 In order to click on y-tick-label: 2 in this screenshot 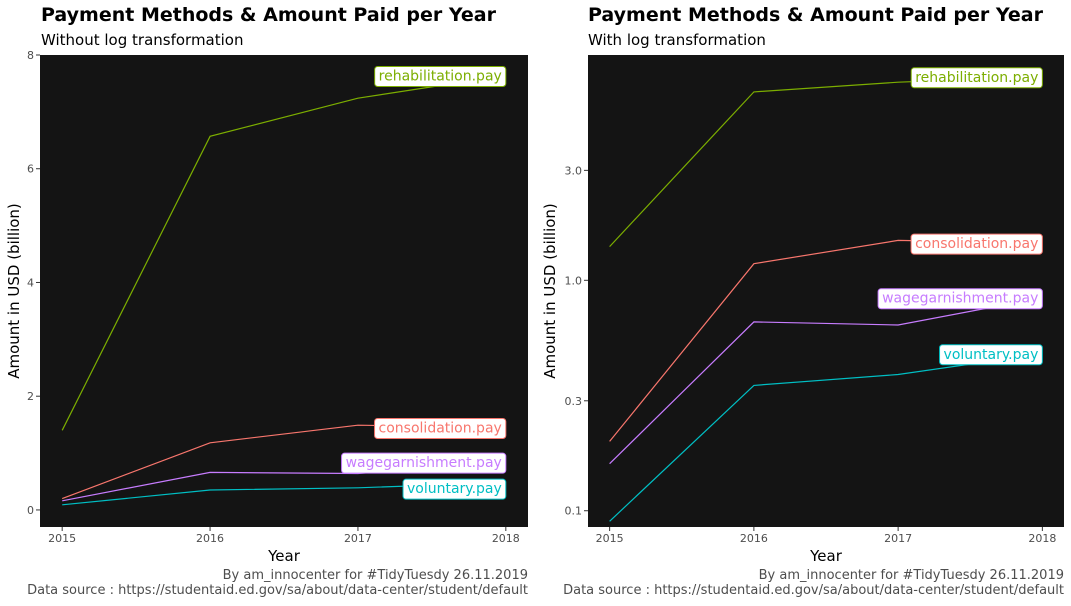, I will do `click(30, 396)`.